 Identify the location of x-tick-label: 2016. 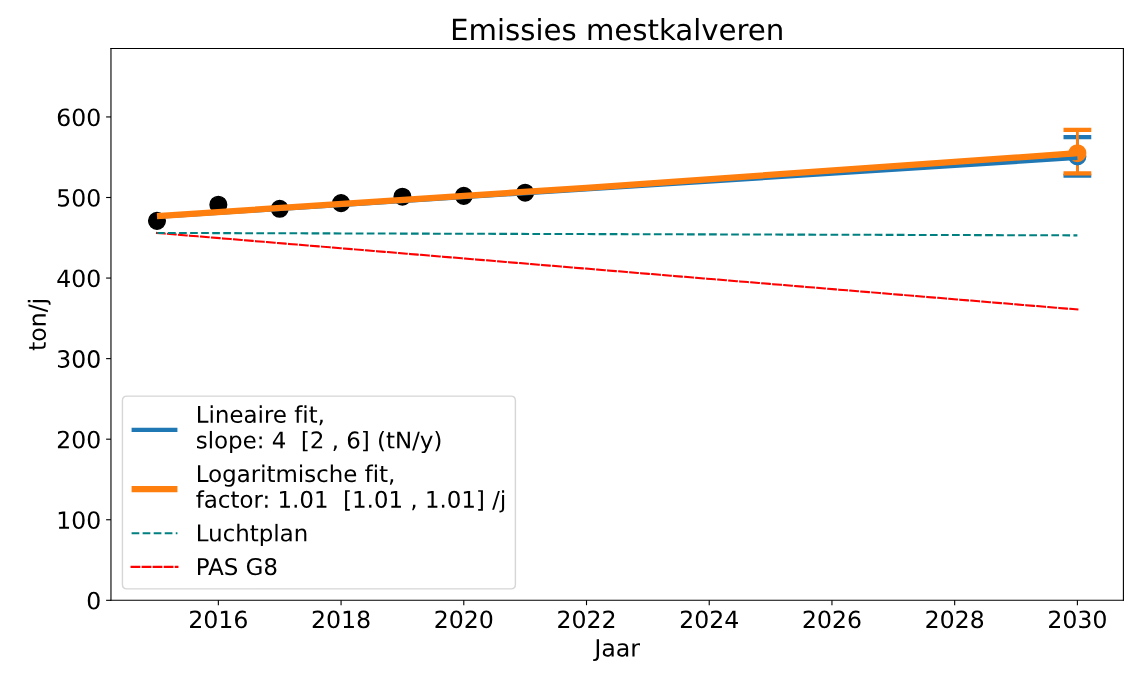
(218, 619).